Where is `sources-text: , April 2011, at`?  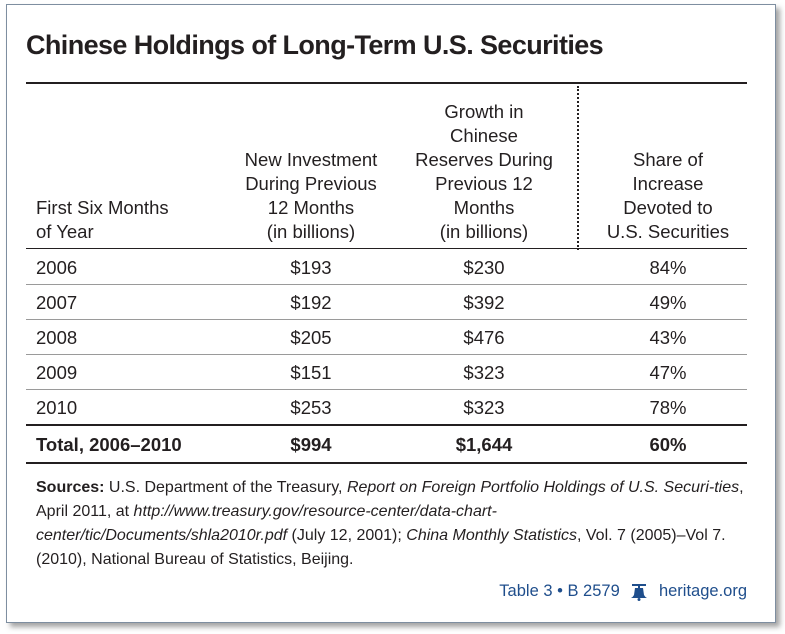 sources-text: , April 2011, at is located at coordinates (390, 499).